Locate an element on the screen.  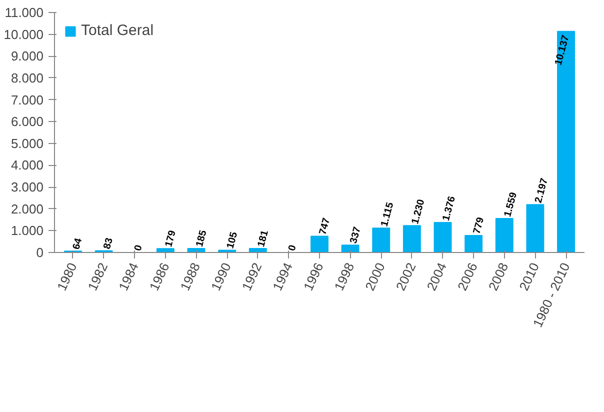
data-label: 337 is located at coordinates (356, 235).